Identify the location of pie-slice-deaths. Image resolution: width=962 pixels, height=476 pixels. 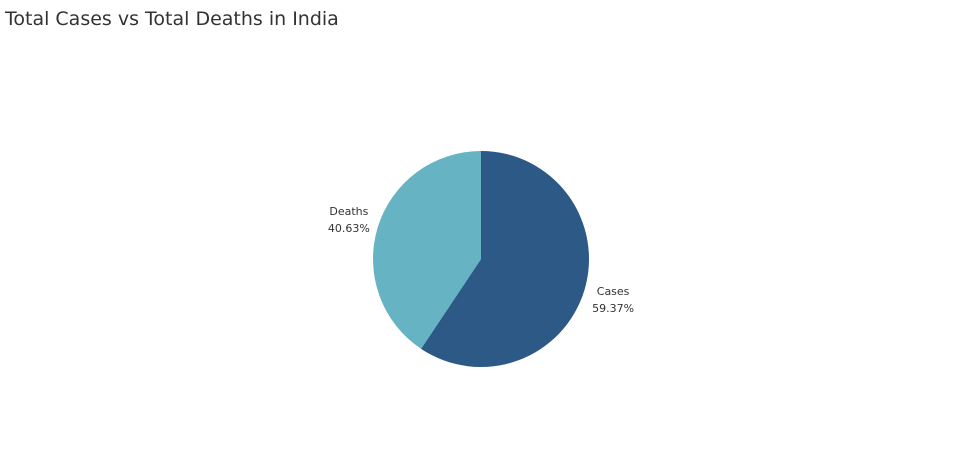
(426, 250).